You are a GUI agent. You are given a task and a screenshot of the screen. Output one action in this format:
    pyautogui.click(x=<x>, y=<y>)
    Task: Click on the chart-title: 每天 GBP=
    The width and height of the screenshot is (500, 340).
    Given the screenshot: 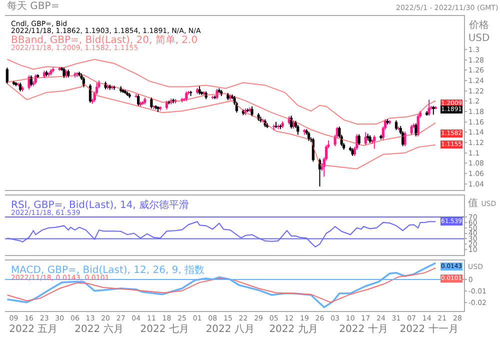 What is the action you would take?
    pyautogui.click(x=33, y=6)
    